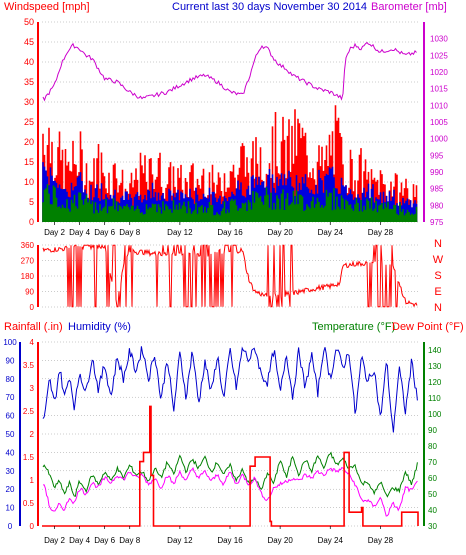 This screenshot has width=466, height=555. Describe the element at coordinates (409, 7) in the screenshot. I see `barometer-label: Barometer [mb]` at that location.